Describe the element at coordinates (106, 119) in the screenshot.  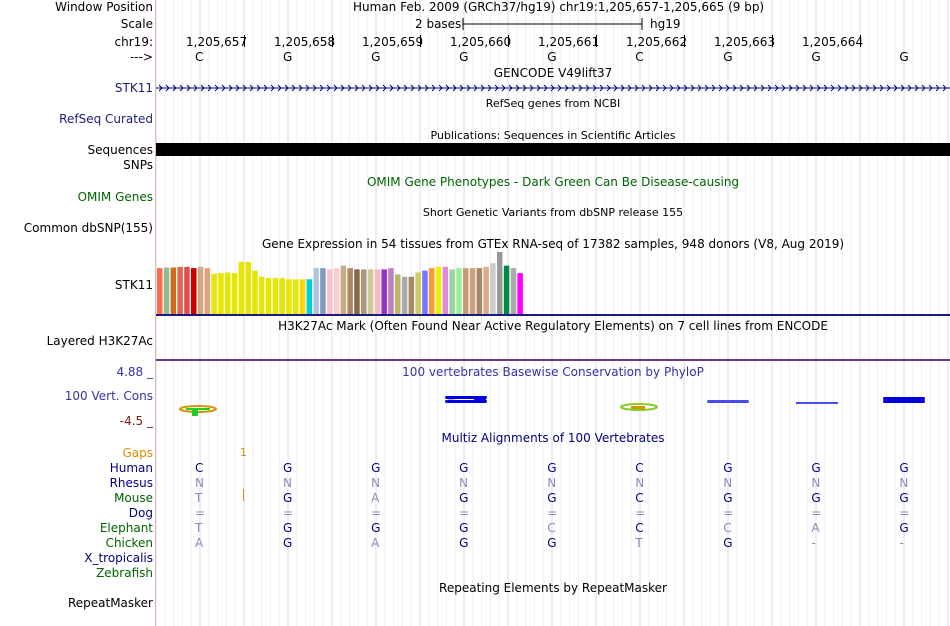
I see `refseq-label: RefSeq Curated` at that location.